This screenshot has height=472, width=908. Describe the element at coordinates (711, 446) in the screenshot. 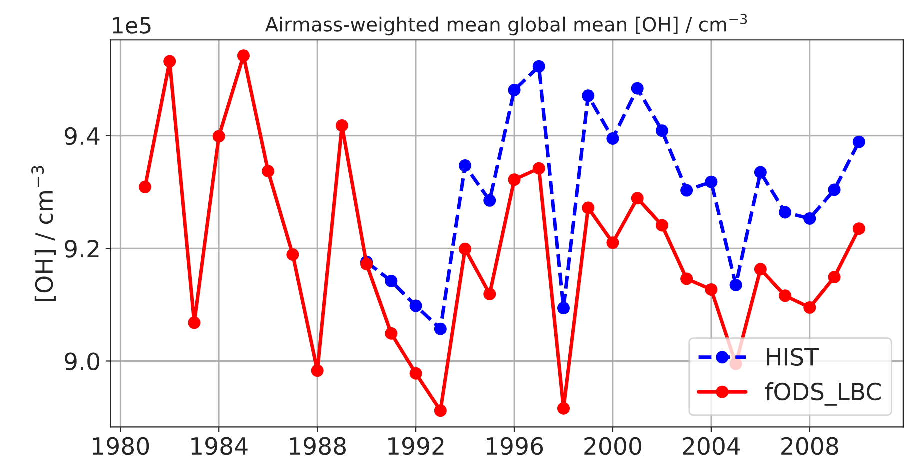

I see `x-tick-label: 2004` at that location.